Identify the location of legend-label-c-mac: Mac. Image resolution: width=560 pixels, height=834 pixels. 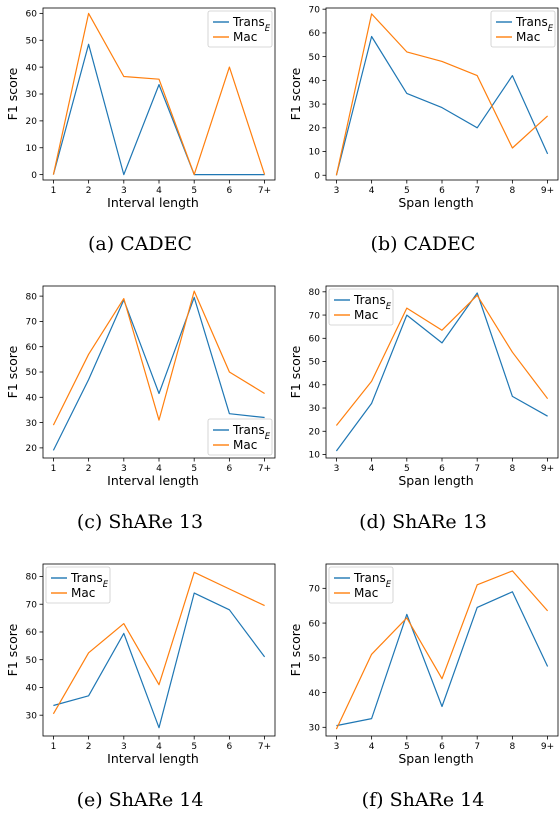
(245, 445).